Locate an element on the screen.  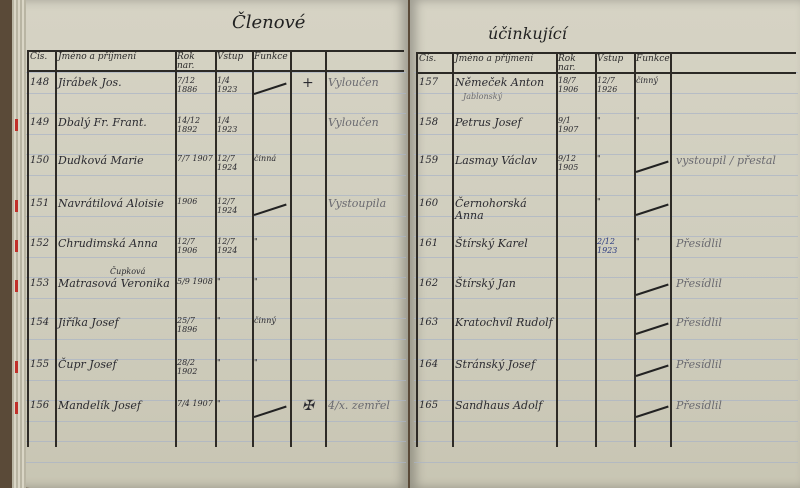
birth-year: 1906 is located at coordinates (187, 201).